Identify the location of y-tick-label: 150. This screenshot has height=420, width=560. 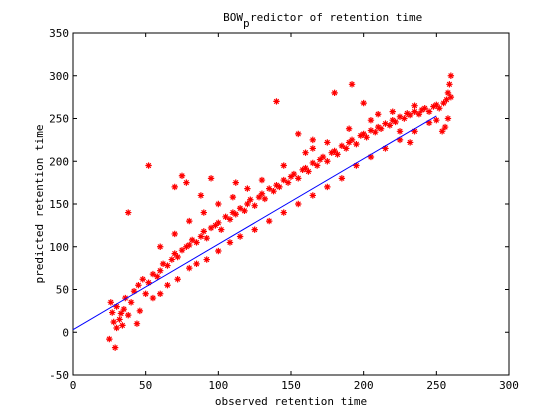
(59, 204).